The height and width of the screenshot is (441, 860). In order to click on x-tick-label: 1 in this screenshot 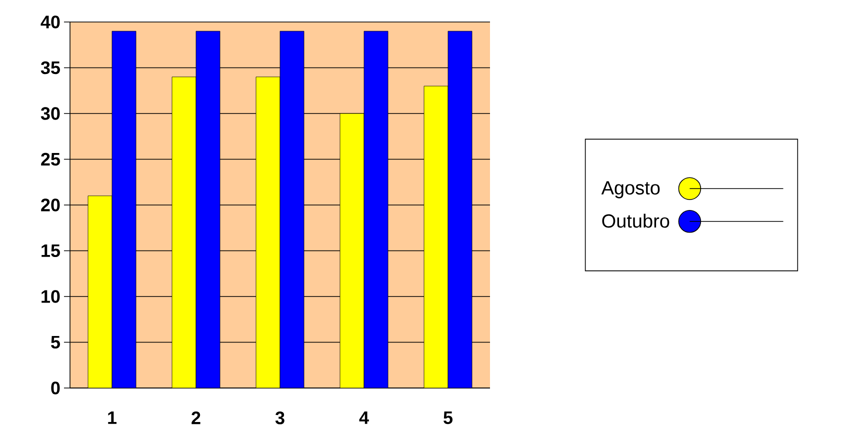, I will do `click(112, 418)`.